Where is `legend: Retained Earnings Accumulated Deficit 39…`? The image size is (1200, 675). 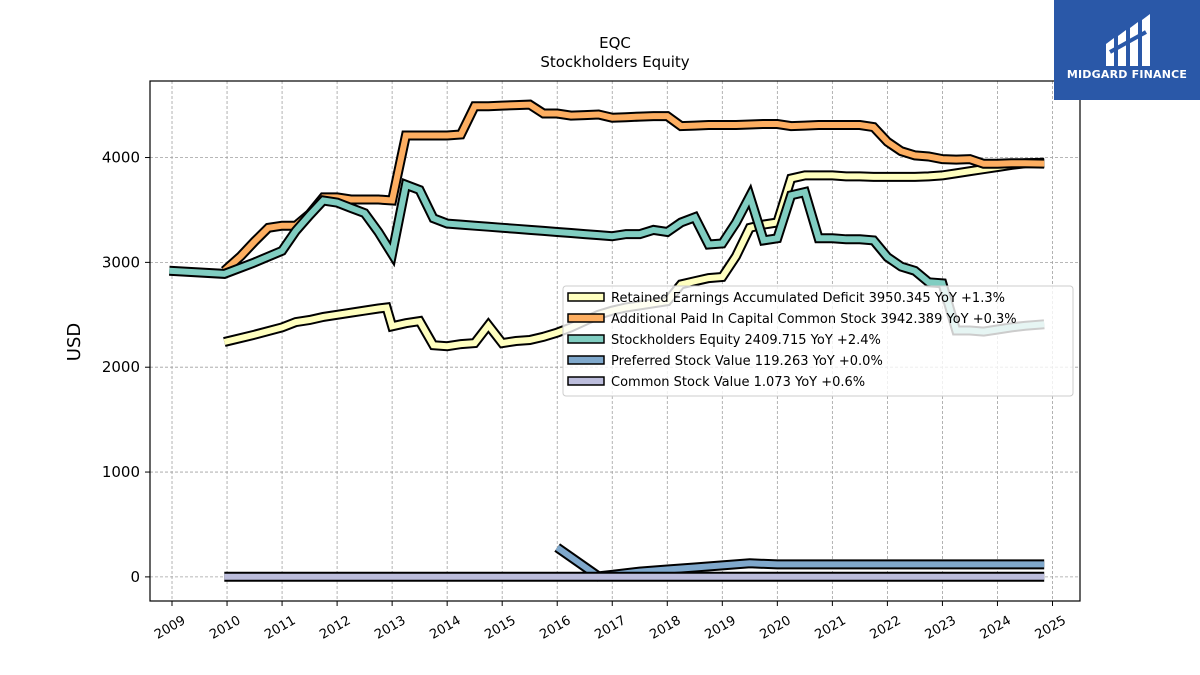 legend: Retained Earnings Accumulated Deficit 39… is located at coordinates (818, 341).